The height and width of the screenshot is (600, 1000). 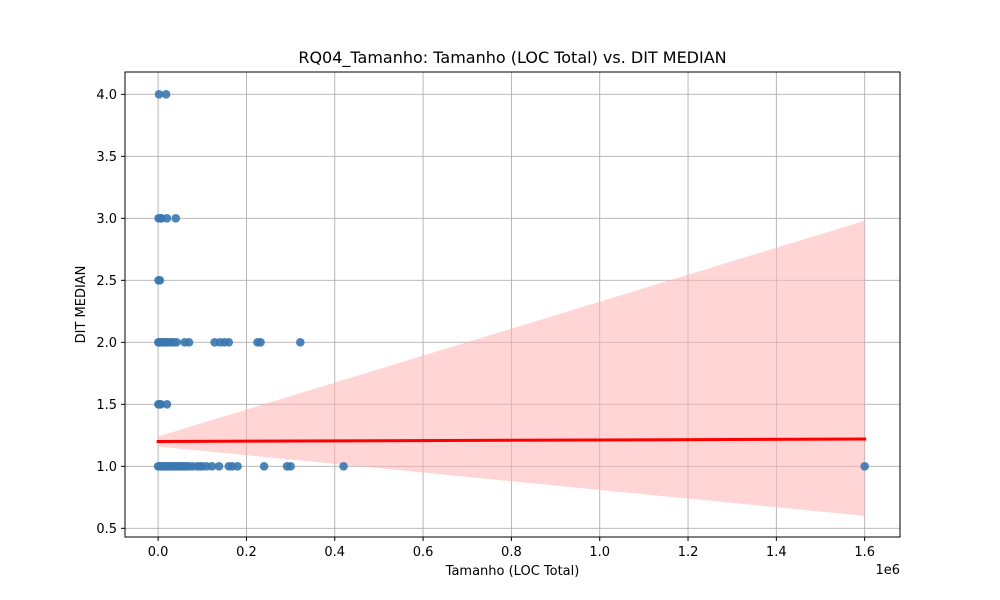 What do you see at coordinates (688, 552) in the screenshot?
I see `x-tick-label: 1.2` at bounding box center [688, 552].